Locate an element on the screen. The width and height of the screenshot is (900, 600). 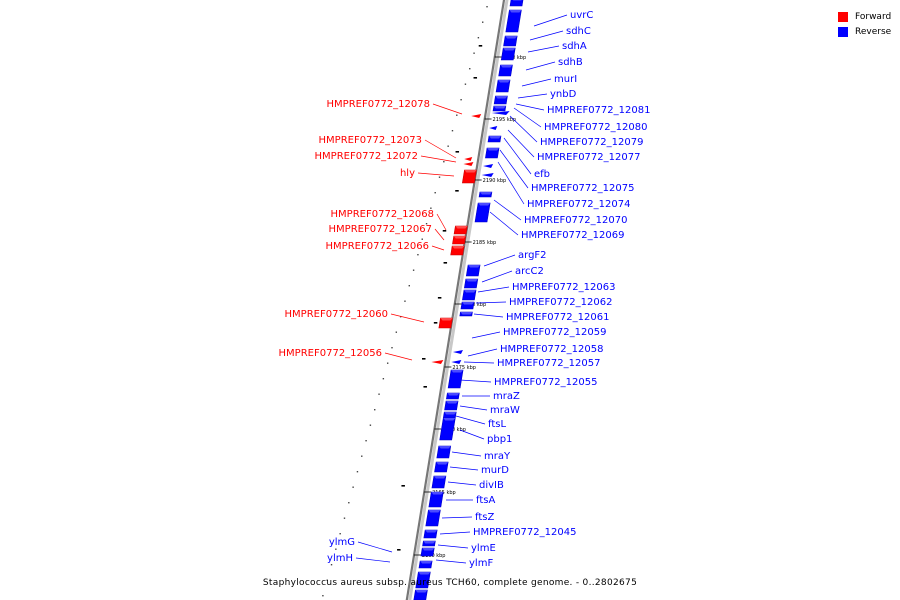
gene-label-hmpref0772-12061: HMPREF0772_12061 is located at coordinates (541, 317).